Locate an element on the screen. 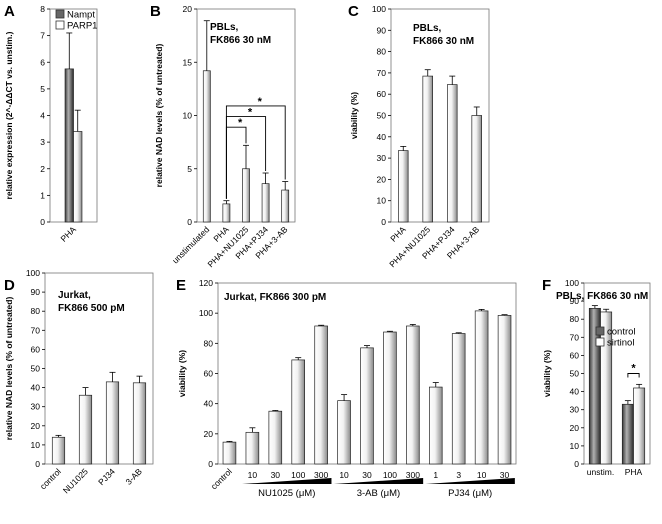  y-tick-label: 6 is located at coordinates (42, 62).